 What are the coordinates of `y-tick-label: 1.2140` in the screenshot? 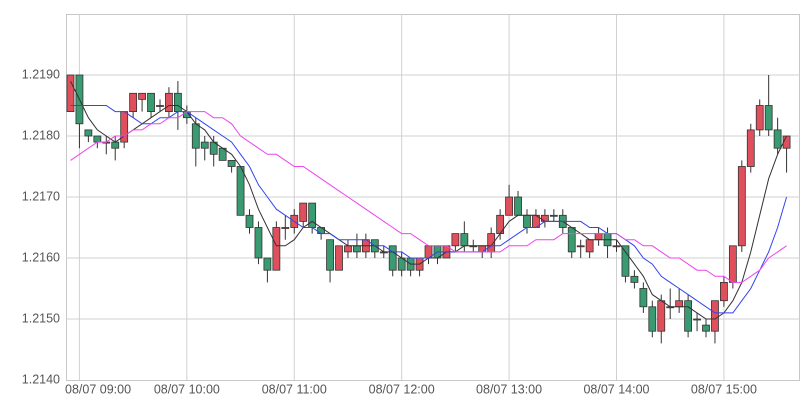 It's located at (41, 379).